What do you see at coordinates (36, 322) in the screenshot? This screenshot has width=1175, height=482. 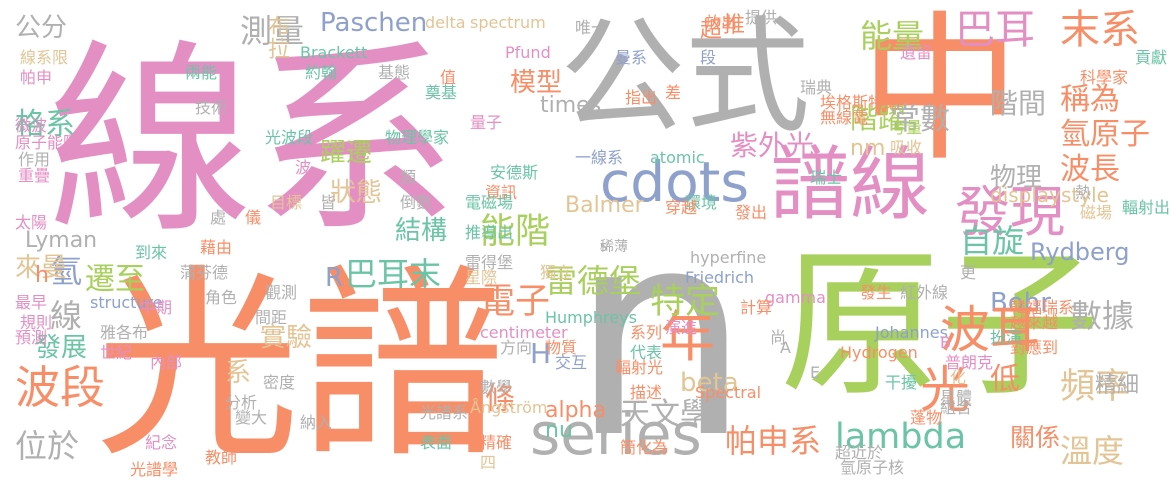 I see `cloud-word-規則-82: 規則` at bounding box center [36, 322].